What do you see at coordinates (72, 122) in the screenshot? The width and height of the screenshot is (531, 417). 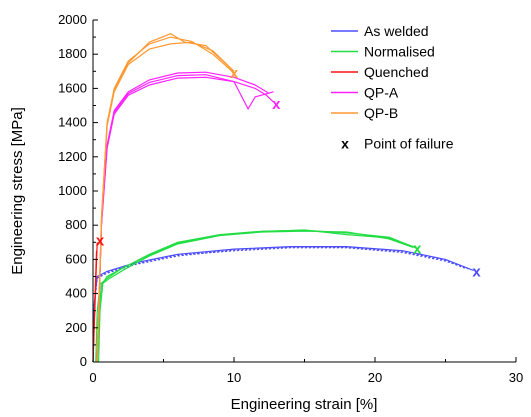 I see `y-tick-label: 1400` at bounding box center [72, 122].